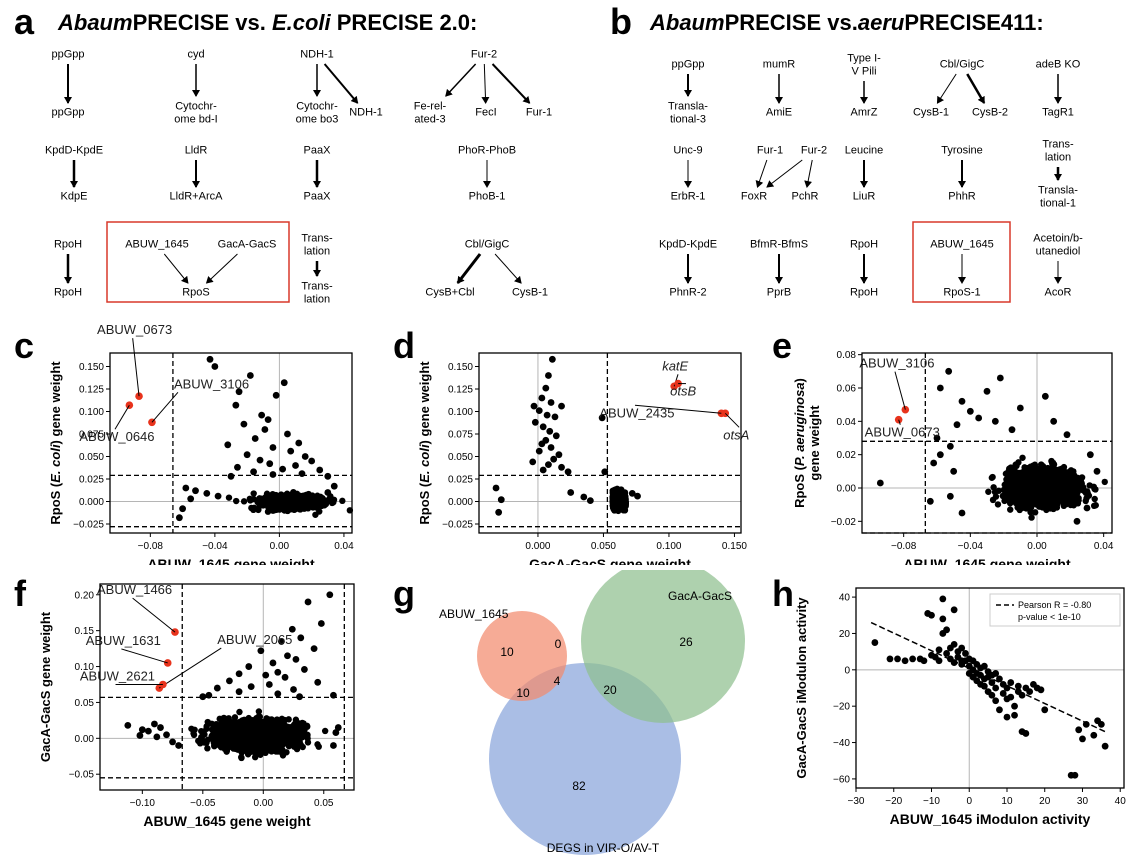 The image size is (1136, 859). I want to click on x-tick-label: 0.04, so click(1104, 546).